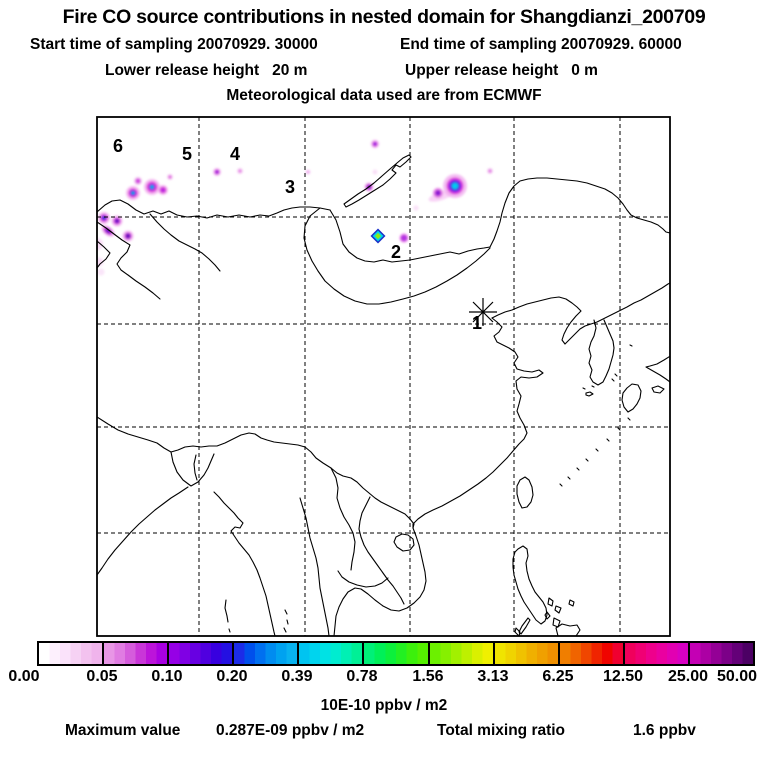 This screenshot has width=768, height=768. What do you see at coordinates (167, 676) in the screenshot?
I see `colorbar-tick-0.10: 0.10` at bounding box center [167, 676].